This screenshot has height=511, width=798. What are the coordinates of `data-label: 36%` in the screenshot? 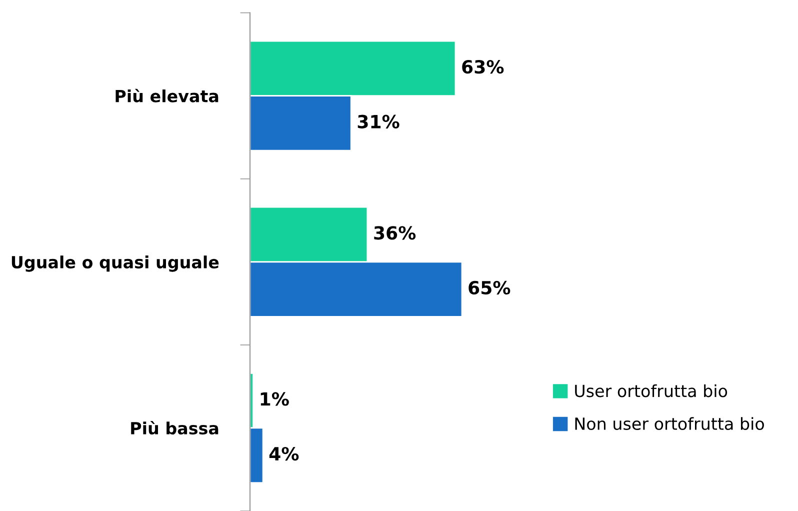 It's located at (395, 233).